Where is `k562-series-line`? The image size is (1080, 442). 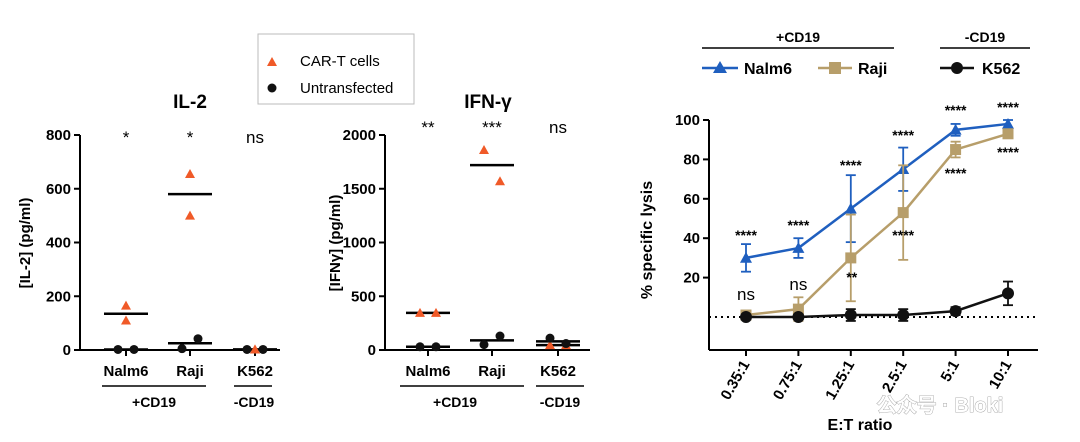 k562-series-line is located at coordinates (877, 305).